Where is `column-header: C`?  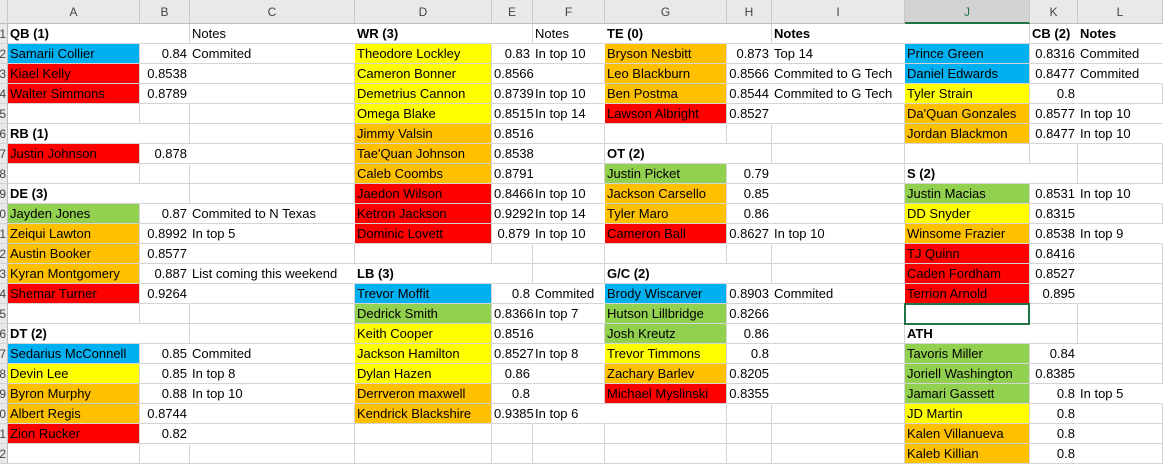 column-header: C is located at coordinates (272, 12).